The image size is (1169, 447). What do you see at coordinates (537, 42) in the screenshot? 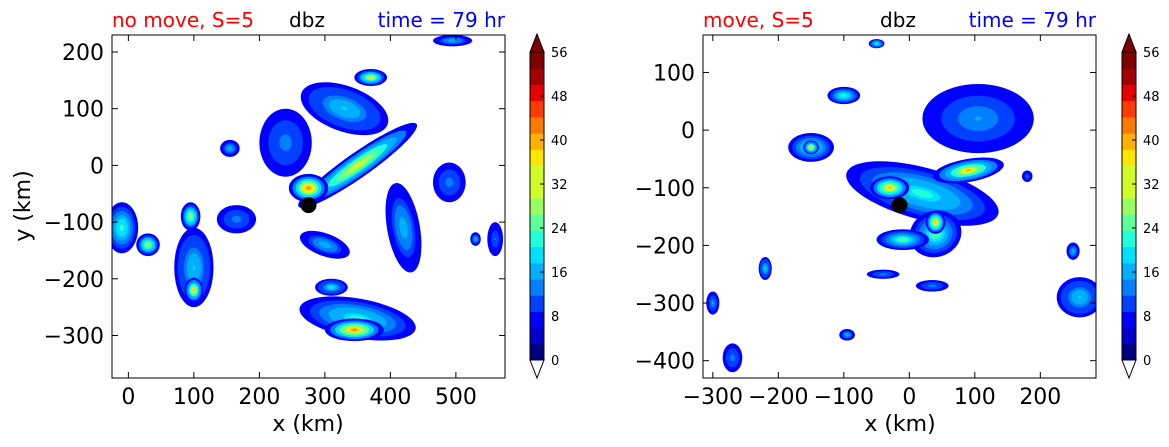
I see `colorbar-extend-max` at bounding box center [537, 42].